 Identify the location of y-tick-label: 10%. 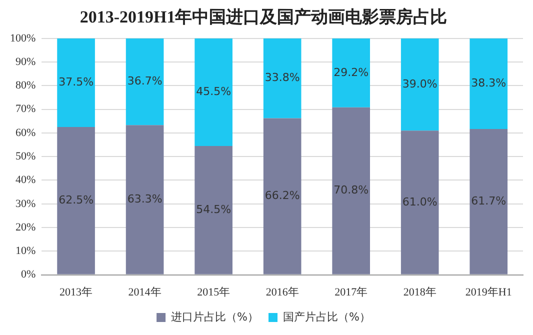
(25, 251).